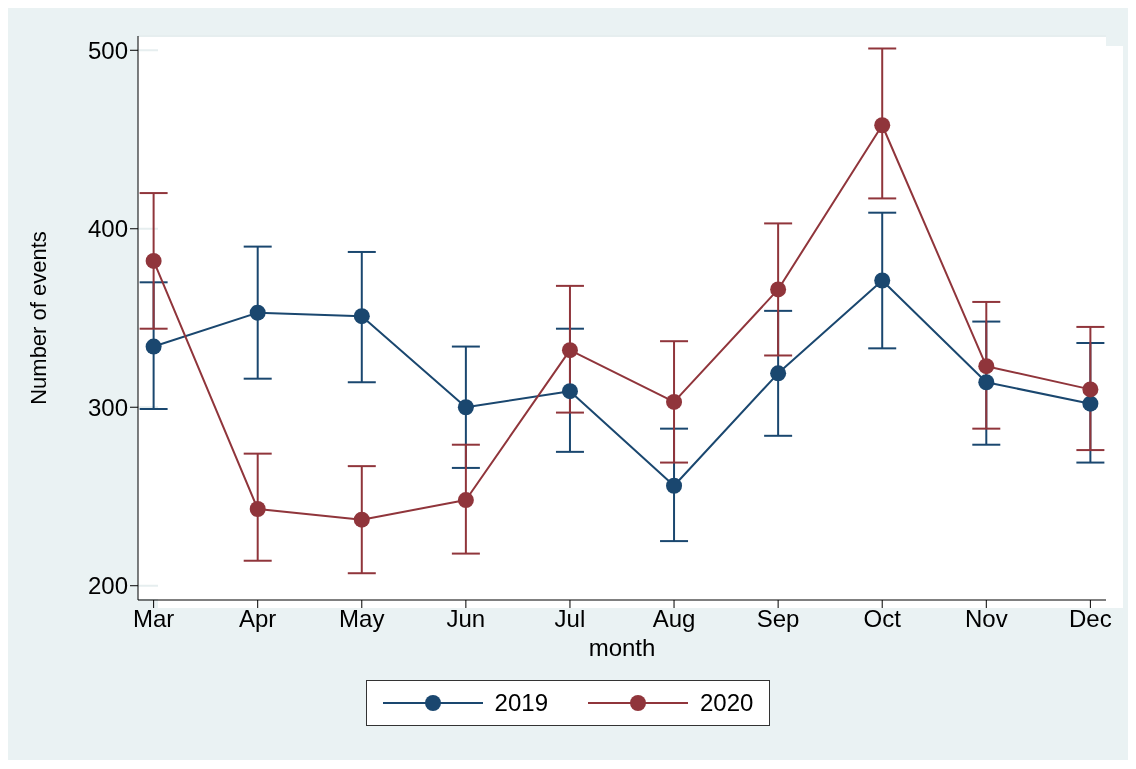 The image size is (1136, 769). What do you see at coordinates (986, 619) in the screenshot?
I see `x-tick-label: Nov` at bounding box center [986, 619].